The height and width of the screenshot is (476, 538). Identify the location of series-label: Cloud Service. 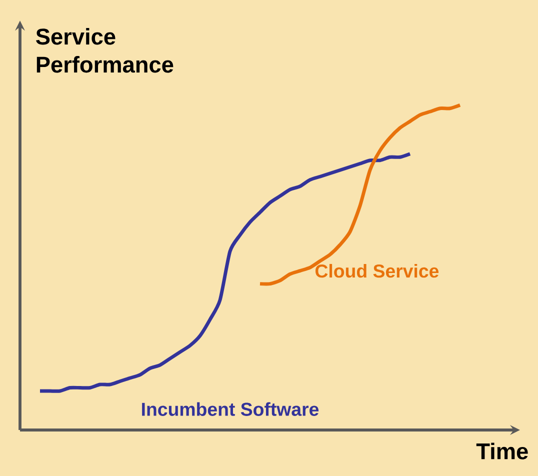
(377, 271).